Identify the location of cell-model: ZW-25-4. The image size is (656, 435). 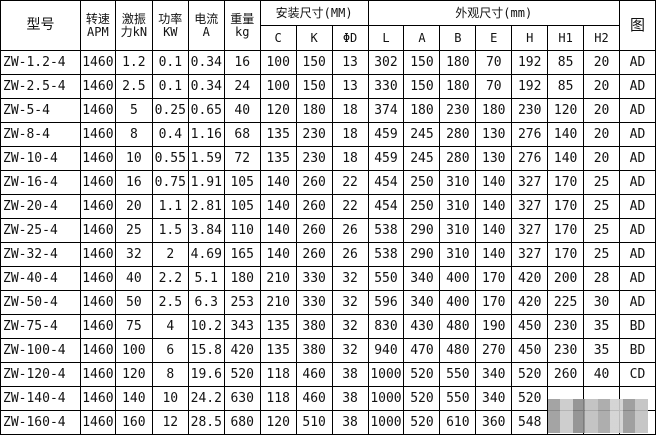
(40, 230).